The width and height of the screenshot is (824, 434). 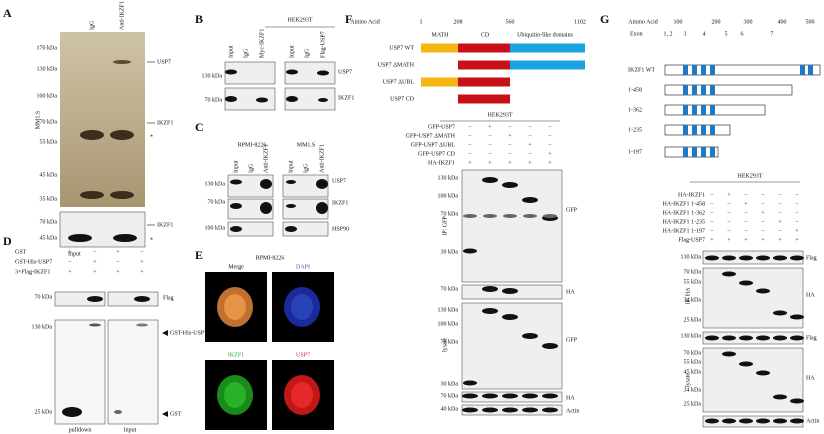 I want to click on band-label: IKZF1, so click(x=346, y=98).